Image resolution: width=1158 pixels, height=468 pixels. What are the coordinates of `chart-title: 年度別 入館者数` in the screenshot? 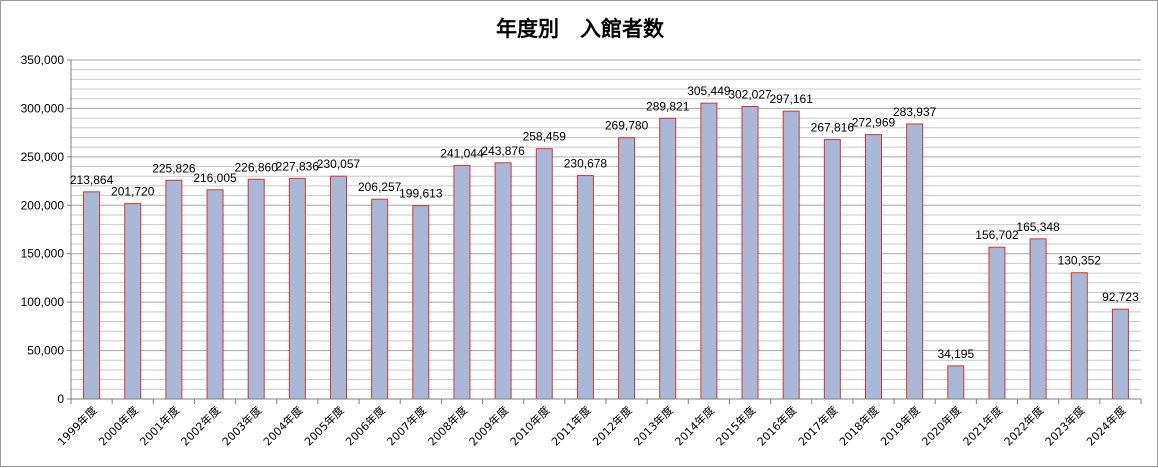 It's located at (580, 29).